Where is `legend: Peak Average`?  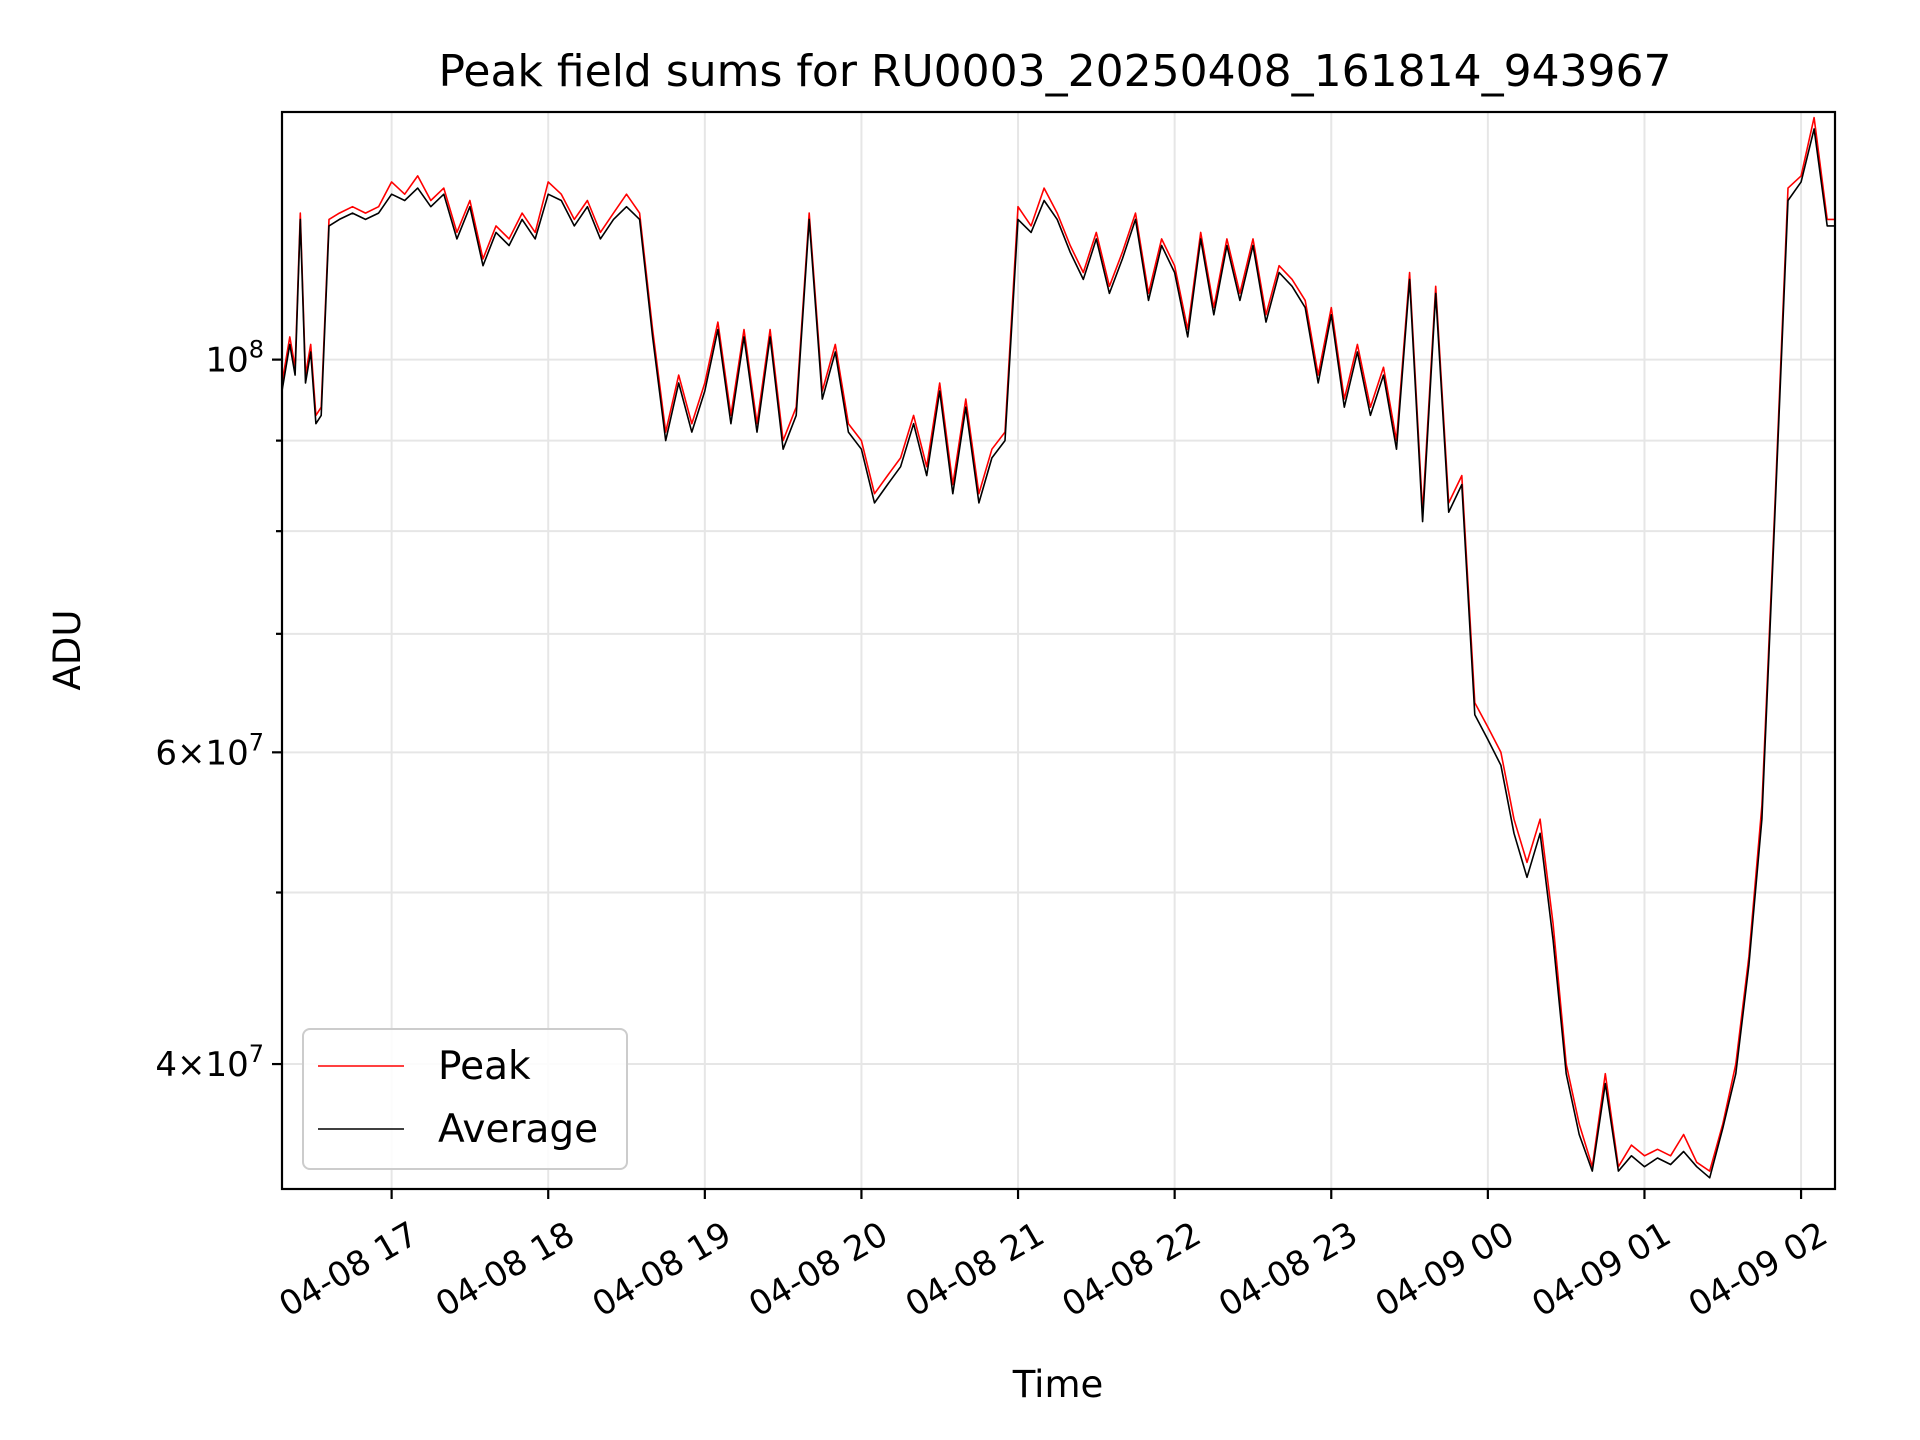
legend: Peak Average is located at coordinates (465, 1099).